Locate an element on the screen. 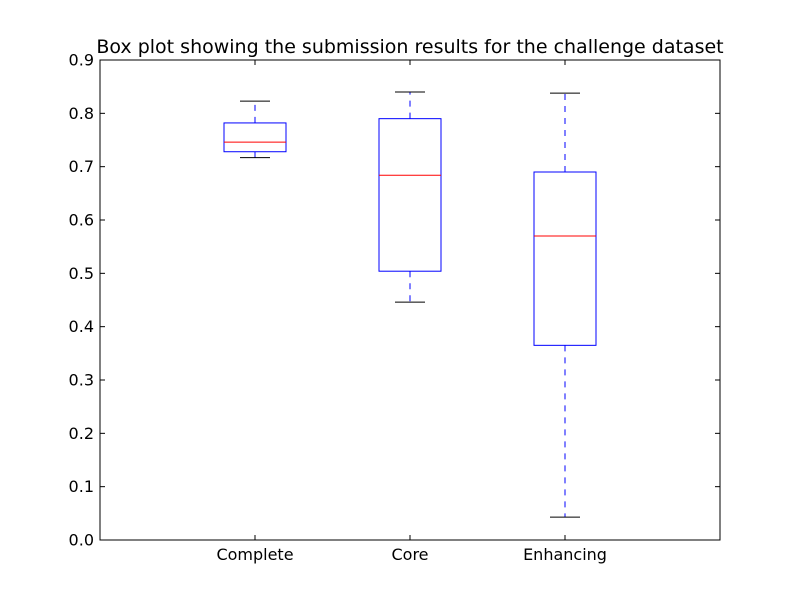 Image resolution: width=800 pixels, height=600 pixels. x-tick-label: Core is located at coordinates (409, 554).